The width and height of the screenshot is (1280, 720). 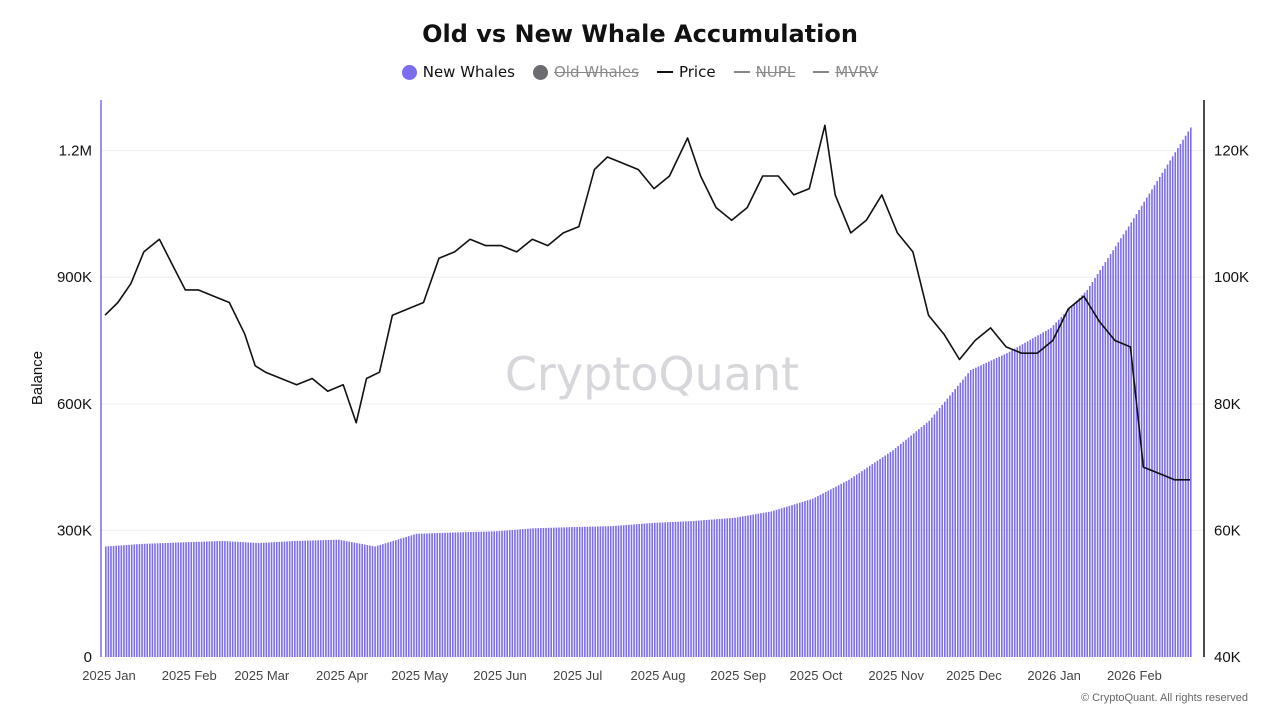 What do you see at coordinates (458, 72) in the screenshot?
I see `legend-item-new-whales: New Whales` at bounding box center [458, 72].